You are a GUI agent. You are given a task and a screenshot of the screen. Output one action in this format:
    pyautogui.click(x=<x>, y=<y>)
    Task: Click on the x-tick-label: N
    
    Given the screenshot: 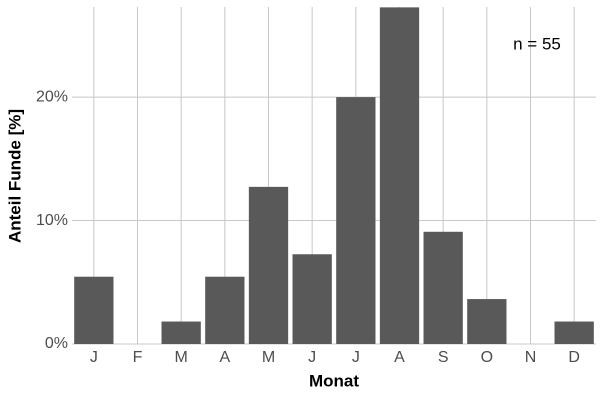 What is the action you would take?
    pyautogui.click(x=531, y=357)
    